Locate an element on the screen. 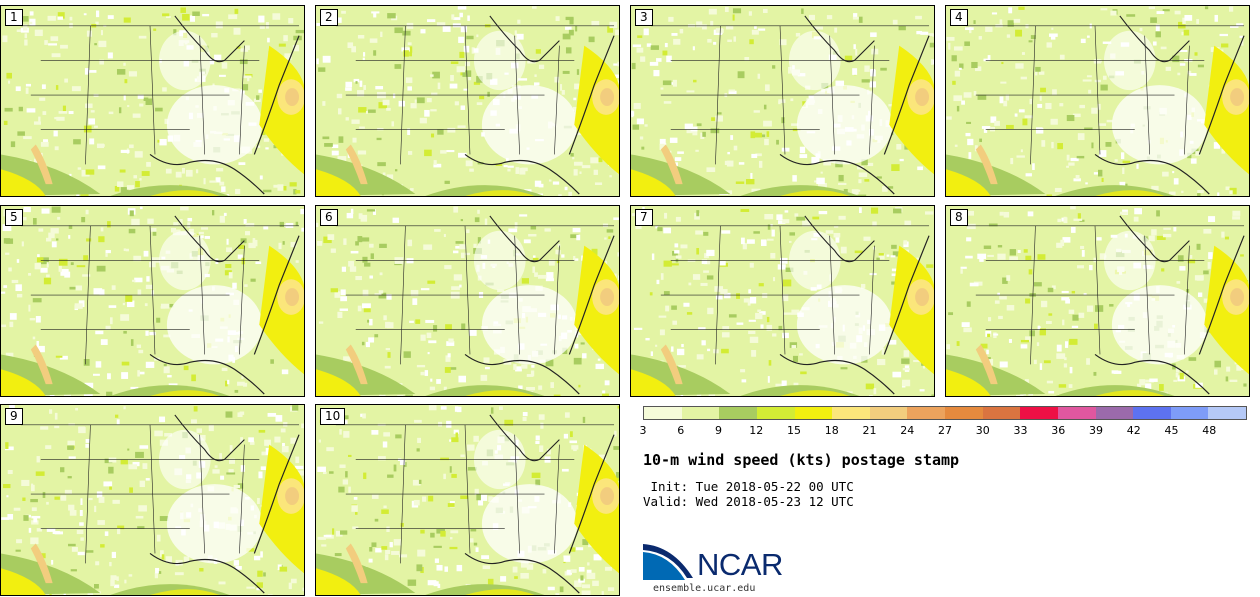 The width and height of the screenshot is (1260, 597). stamp-panel-5: 5 is located at coordinates (152, 301).